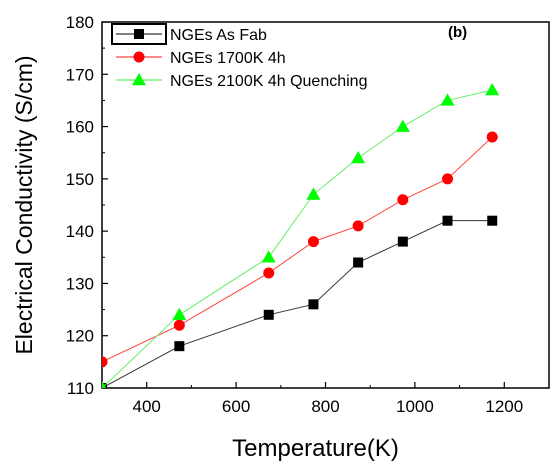  Describe the element at coordinates (147, 406) in the screenshot. I see `x-tick-label: 400` at that location.